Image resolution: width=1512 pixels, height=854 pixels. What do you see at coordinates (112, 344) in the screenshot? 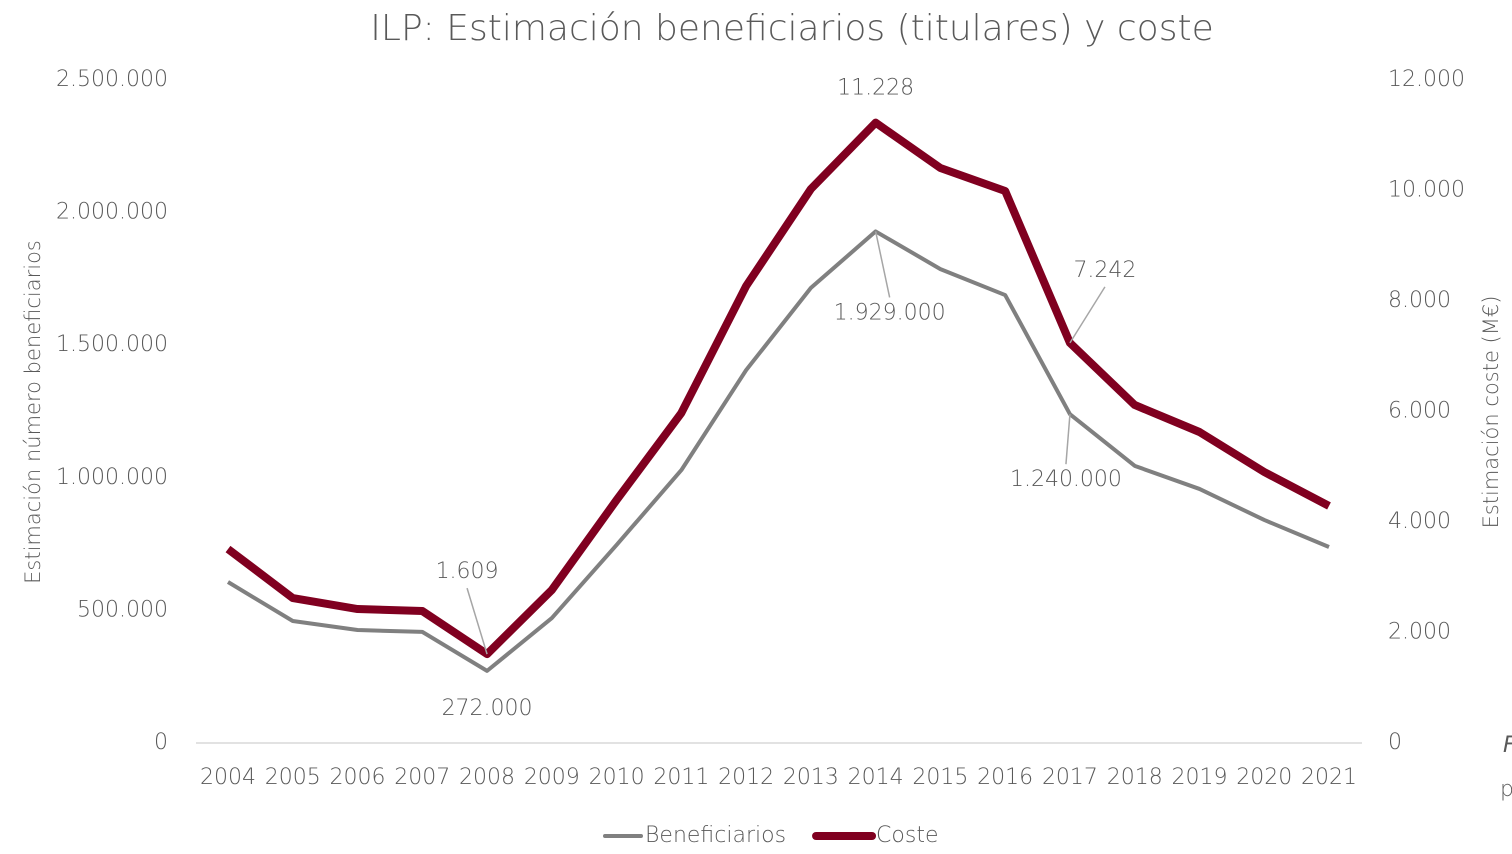
I see `y-tick-label: 1.500.000` at bounding box center [112, 344].